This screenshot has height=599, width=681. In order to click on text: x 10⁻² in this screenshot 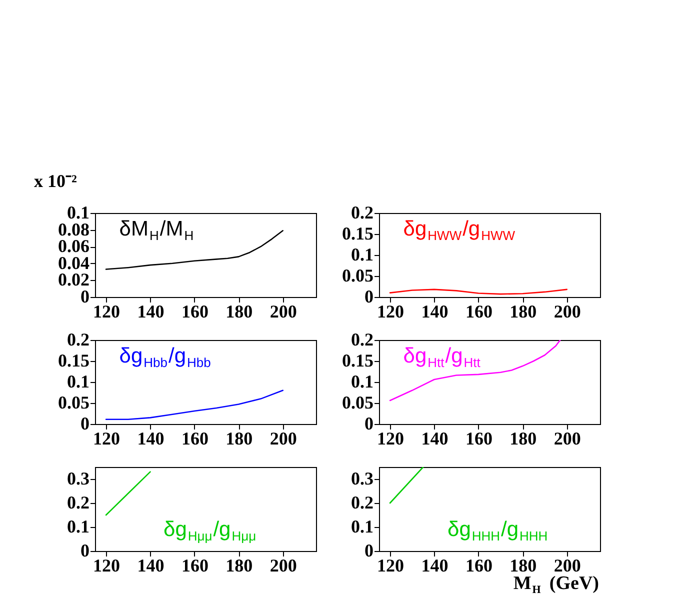, I will do `click(55, 181)`.